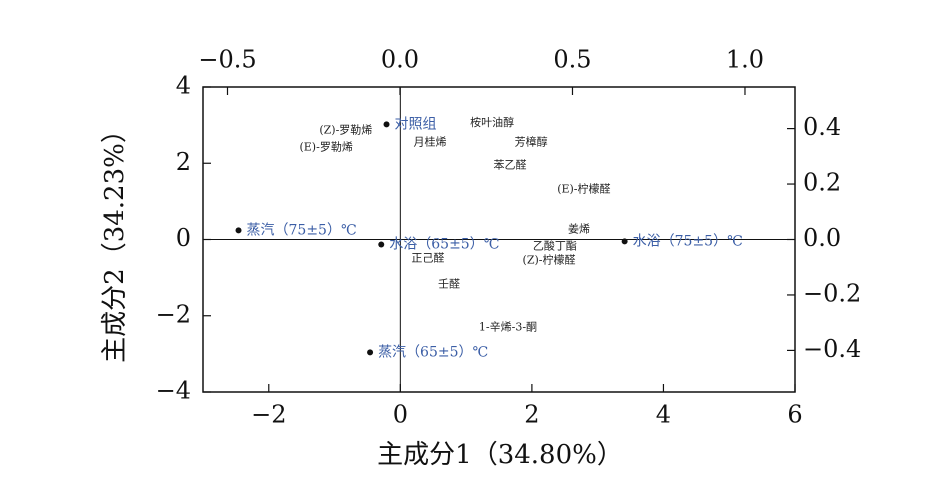  What do you see at coordinates (510, 164) in the screenshot?
I see `loading-label: 苯乙醛` at bounding box center [510, 164].